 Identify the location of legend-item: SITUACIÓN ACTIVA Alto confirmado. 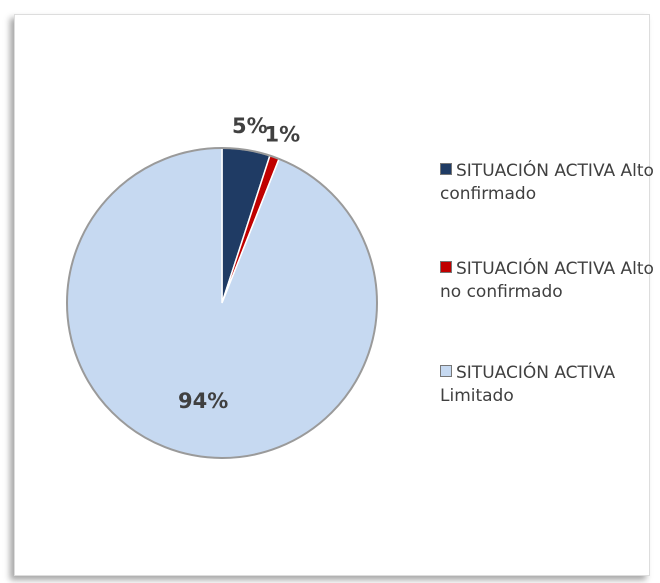
(547, 183).